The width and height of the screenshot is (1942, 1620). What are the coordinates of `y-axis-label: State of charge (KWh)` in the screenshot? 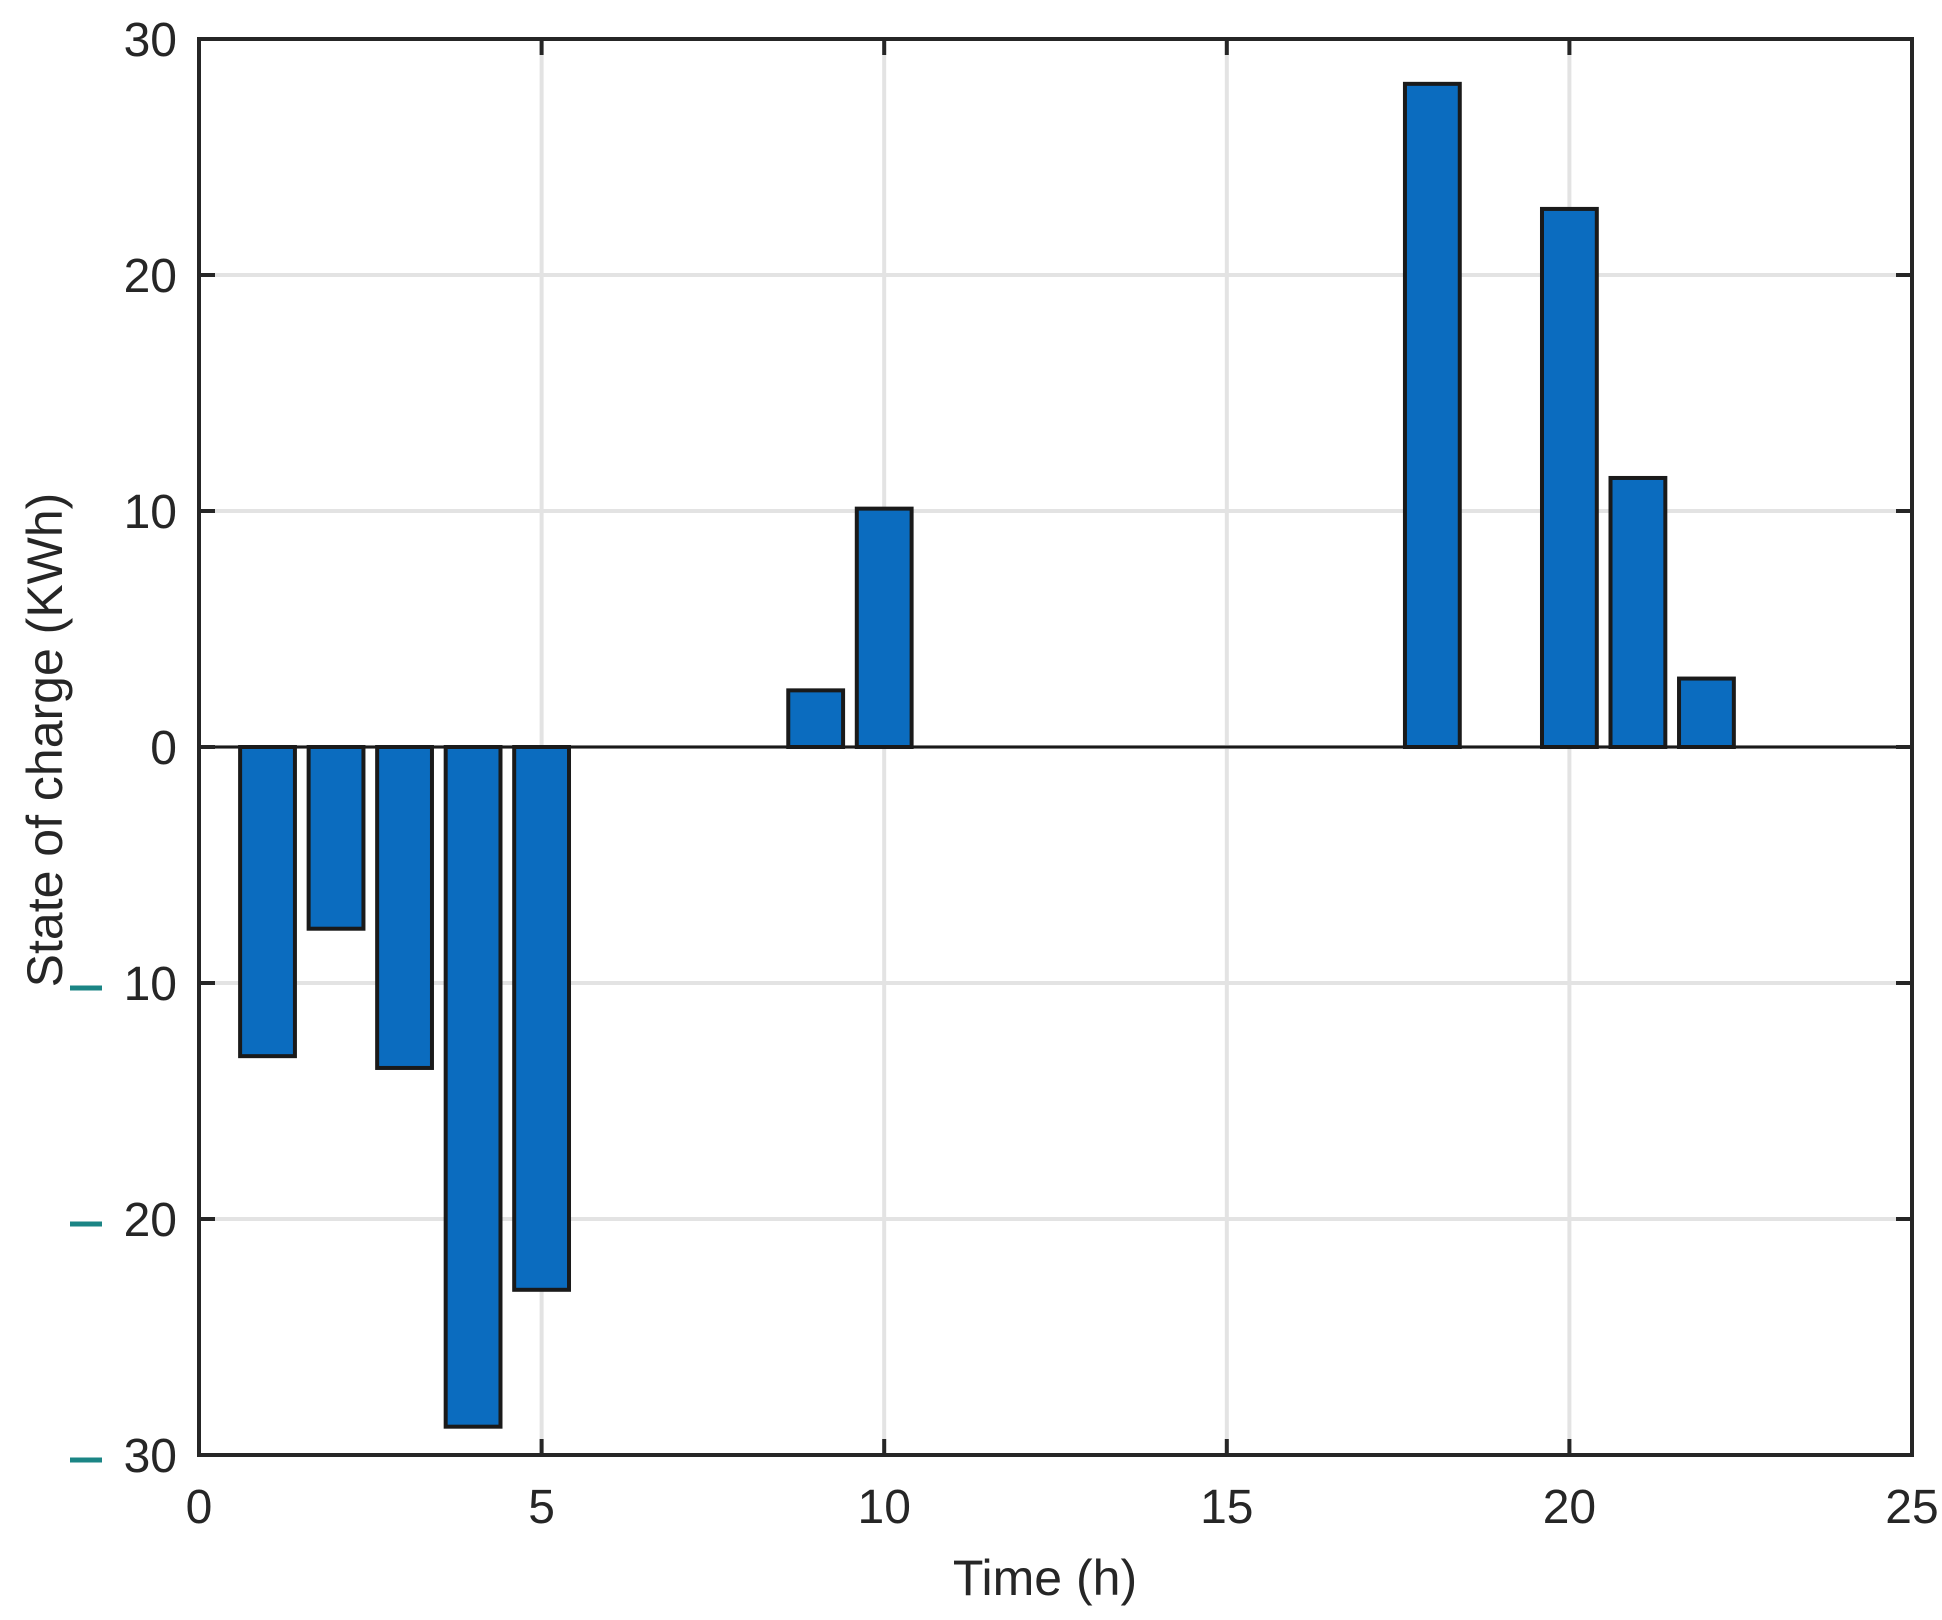 It's located at (45, 740).